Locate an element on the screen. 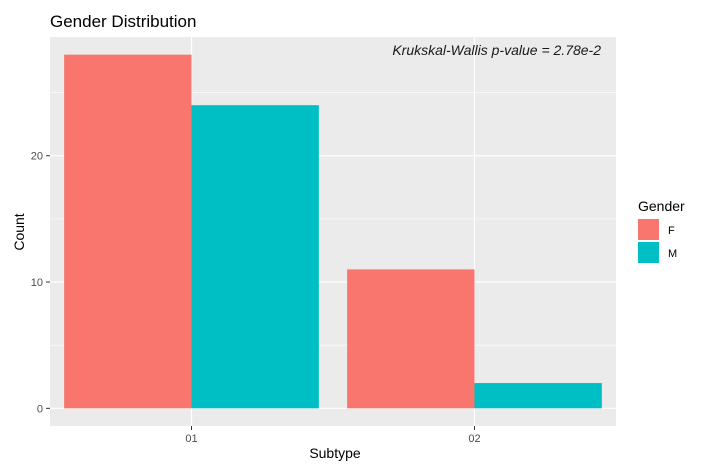 The width and height of the screenshot is (706, 474). y-axis-ticks: 0 10 20 is located at coordinates (40, 283).